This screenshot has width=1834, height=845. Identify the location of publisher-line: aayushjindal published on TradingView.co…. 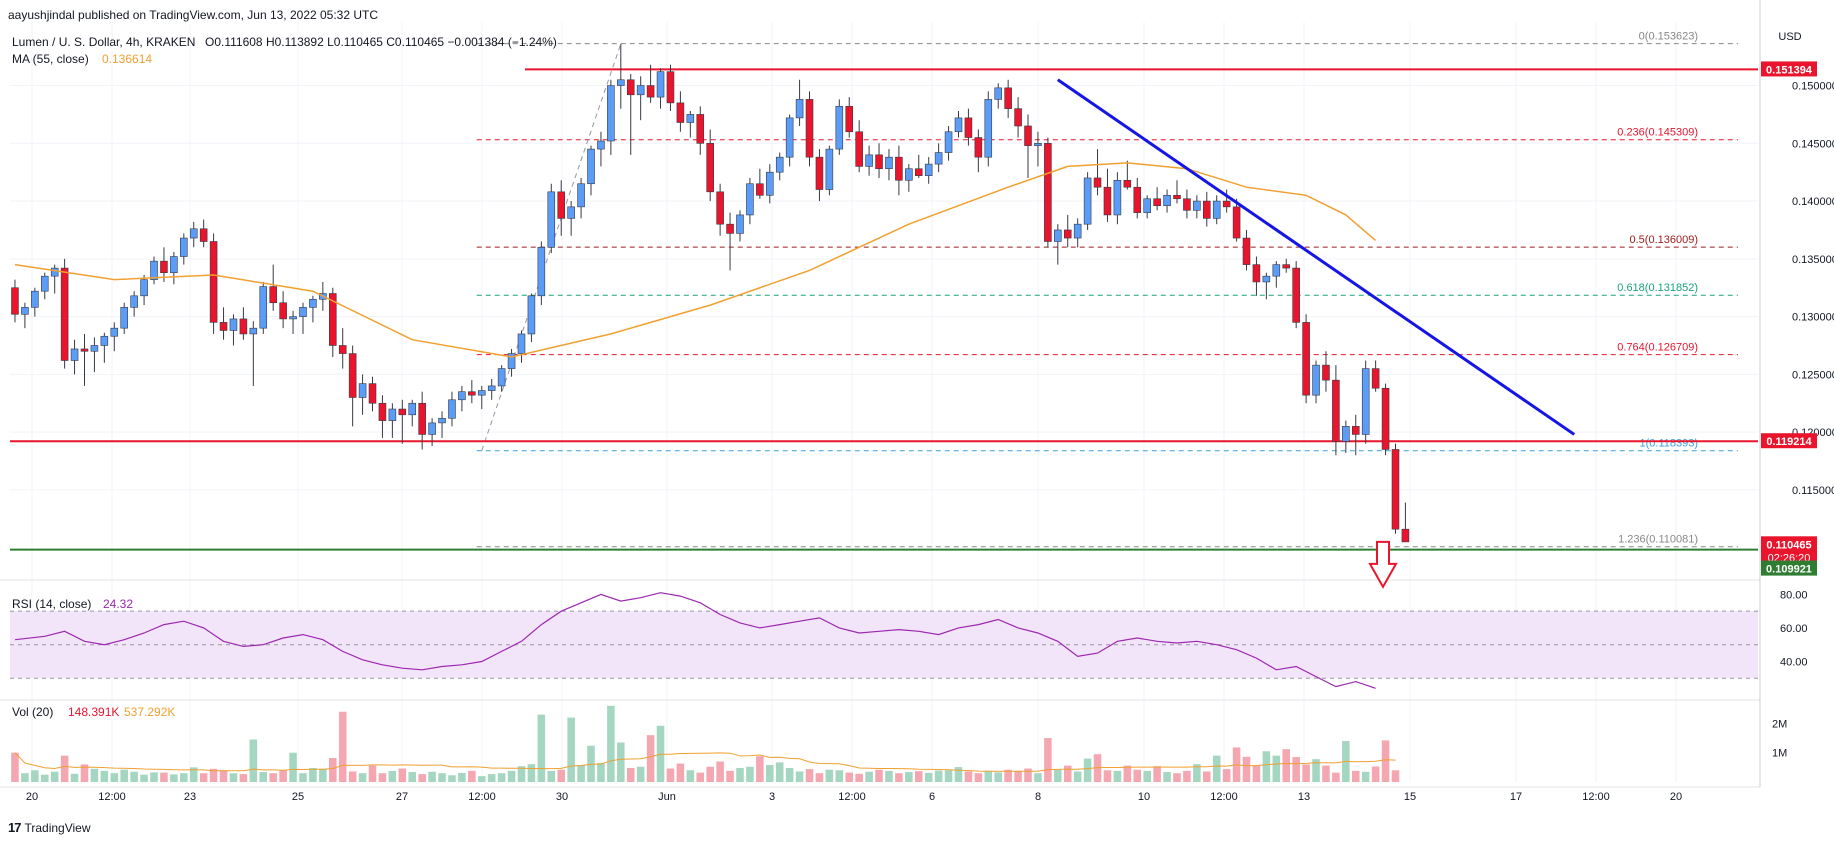
(193, 15).